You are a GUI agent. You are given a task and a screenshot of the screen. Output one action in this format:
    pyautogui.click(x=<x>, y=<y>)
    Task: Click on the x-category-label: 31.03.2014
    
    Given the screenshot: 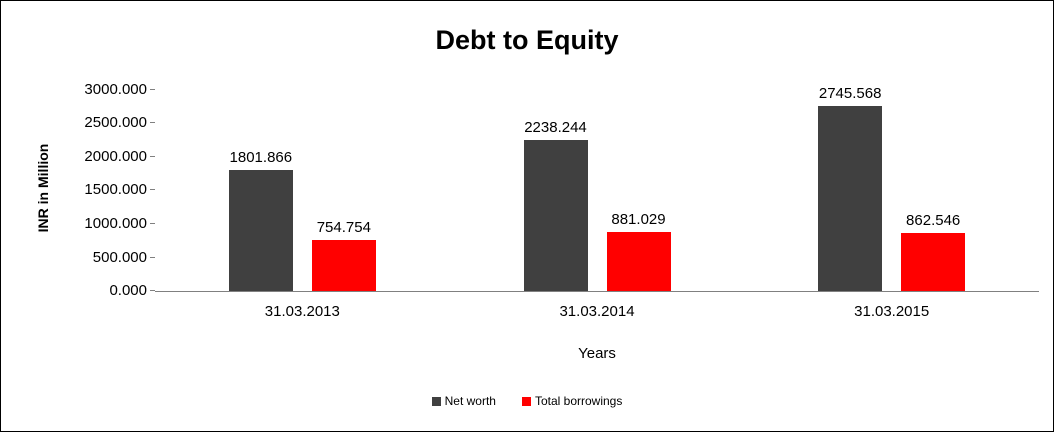 What is the action you would take?
    pyautogui.click(x=597, y=311)
    